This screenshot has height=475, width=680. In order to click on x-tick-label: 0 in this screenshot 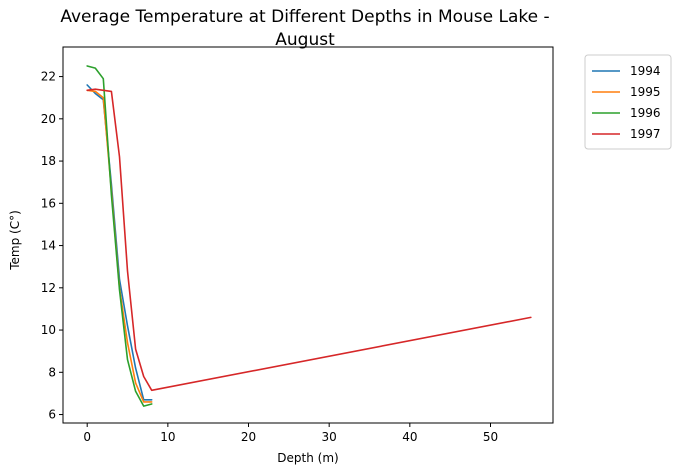, I will do `click(87, 437)`.